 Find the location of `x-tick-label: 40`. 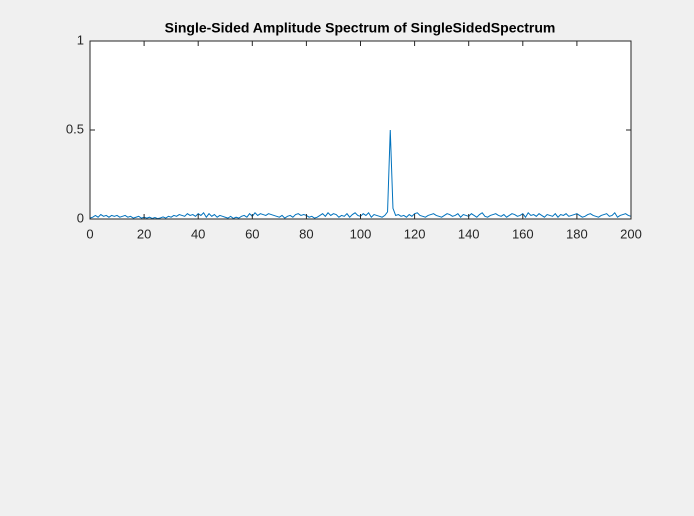

x-tick-label: 40 is located at coordinates (198, 233).